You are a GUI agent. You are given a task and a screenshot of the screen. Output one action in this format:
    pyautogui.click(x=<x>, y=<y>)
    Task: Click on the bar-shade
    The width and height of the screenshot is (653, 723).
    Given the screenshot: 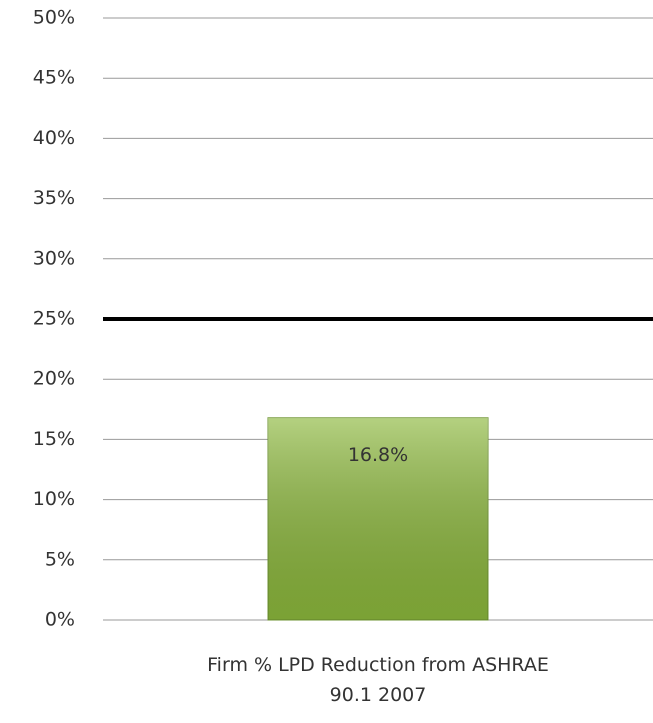 What is the action you would take?
    pyautogui.click(x=378, y=518)
    